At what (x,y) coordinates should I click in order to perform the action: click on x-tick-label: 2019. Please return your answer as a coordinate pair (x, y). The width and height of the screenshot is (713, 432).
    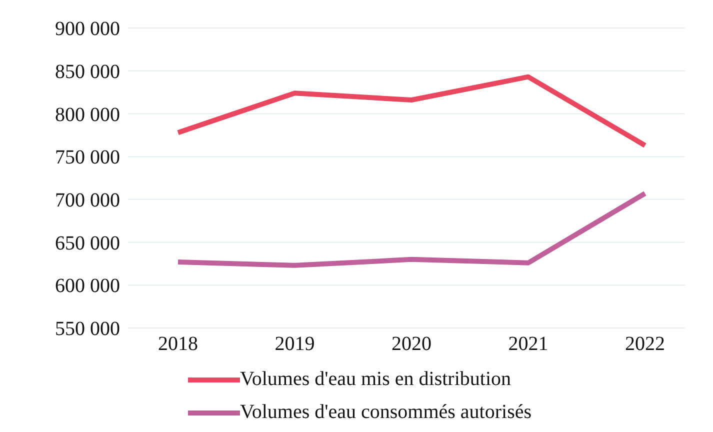
    Looking at the image, I should click on (294, 344).